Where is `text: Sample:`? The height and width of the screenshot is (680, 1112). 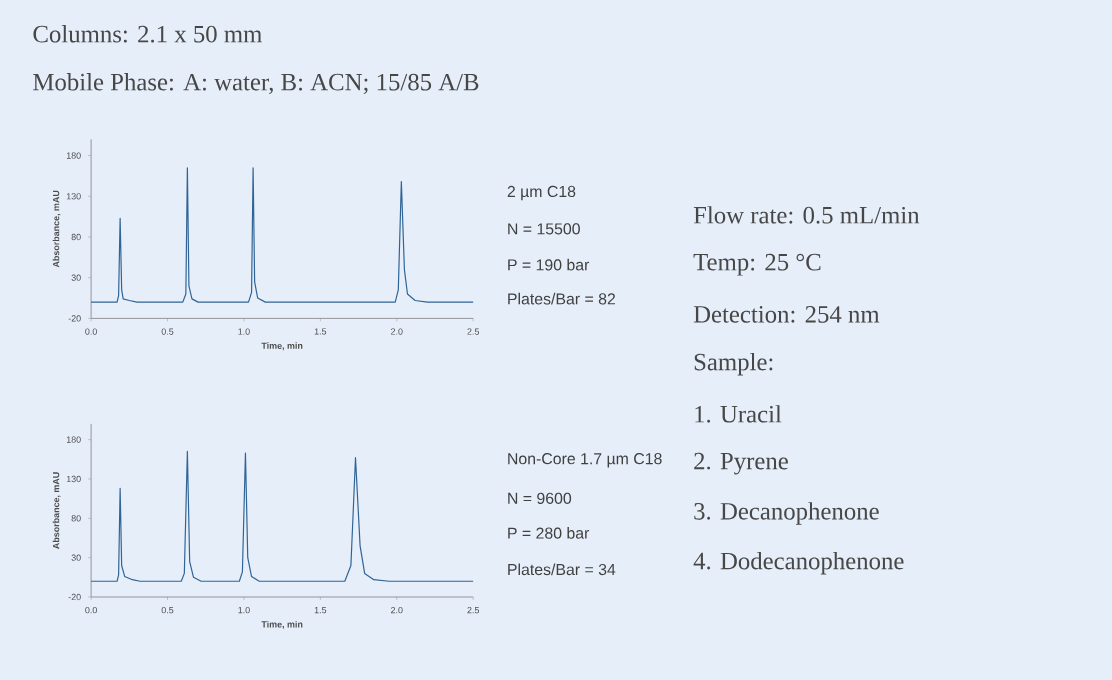 text: Sample: is located at coordinates (733, 364).